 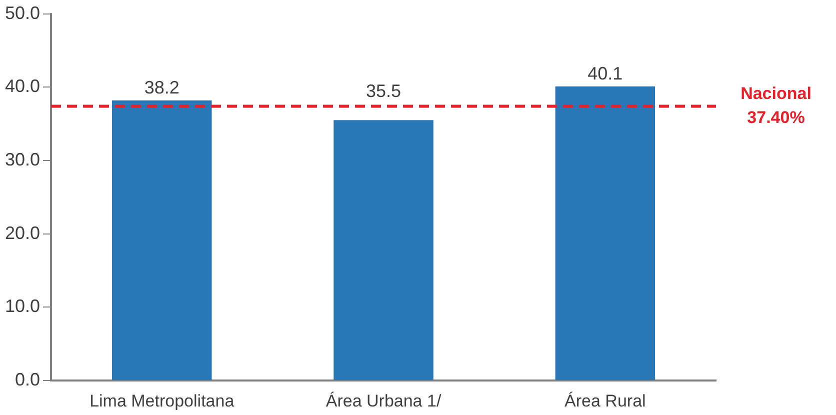 What do you see at coordinates (22, 159) in the screenshot?
I see `y-tick-label: 30.0` at bounding box center [22, 159].